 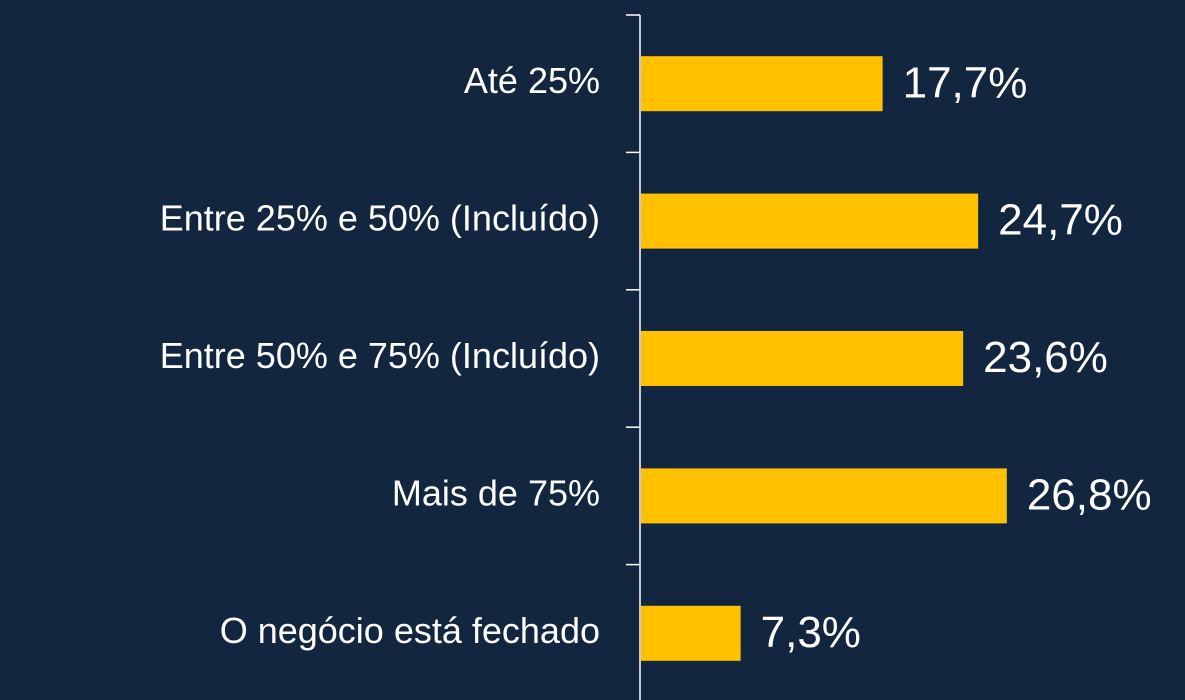 What do you see at coordinates (1045, 357) in the screenshot?
I see `value-label: 23,6%` at bounding box center [1045, 357].